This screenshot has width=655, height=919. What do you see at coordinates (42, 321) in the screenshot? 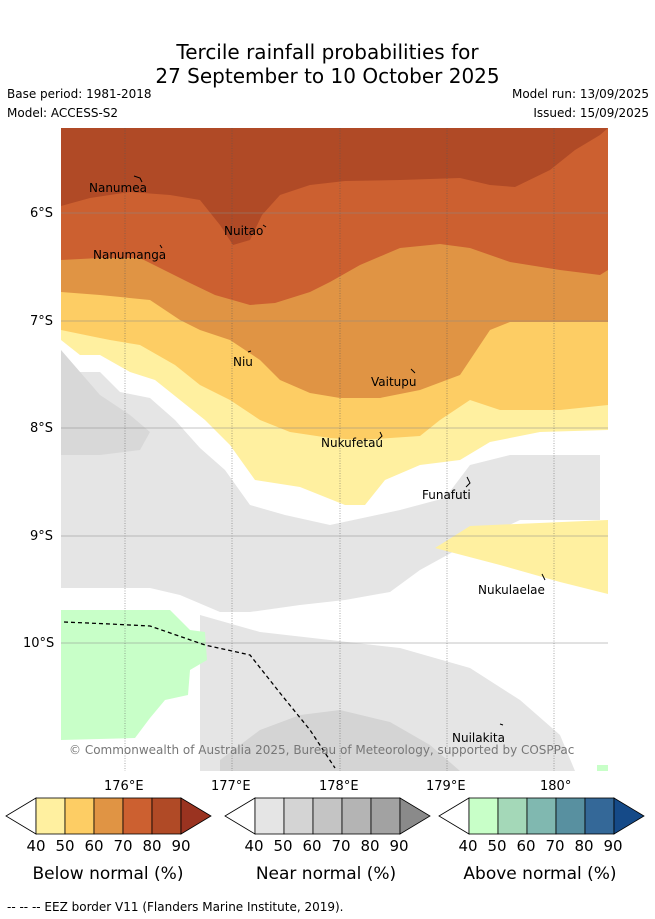
I see `lat-tick-7s: 7°S` at bounding box center [42, 321].